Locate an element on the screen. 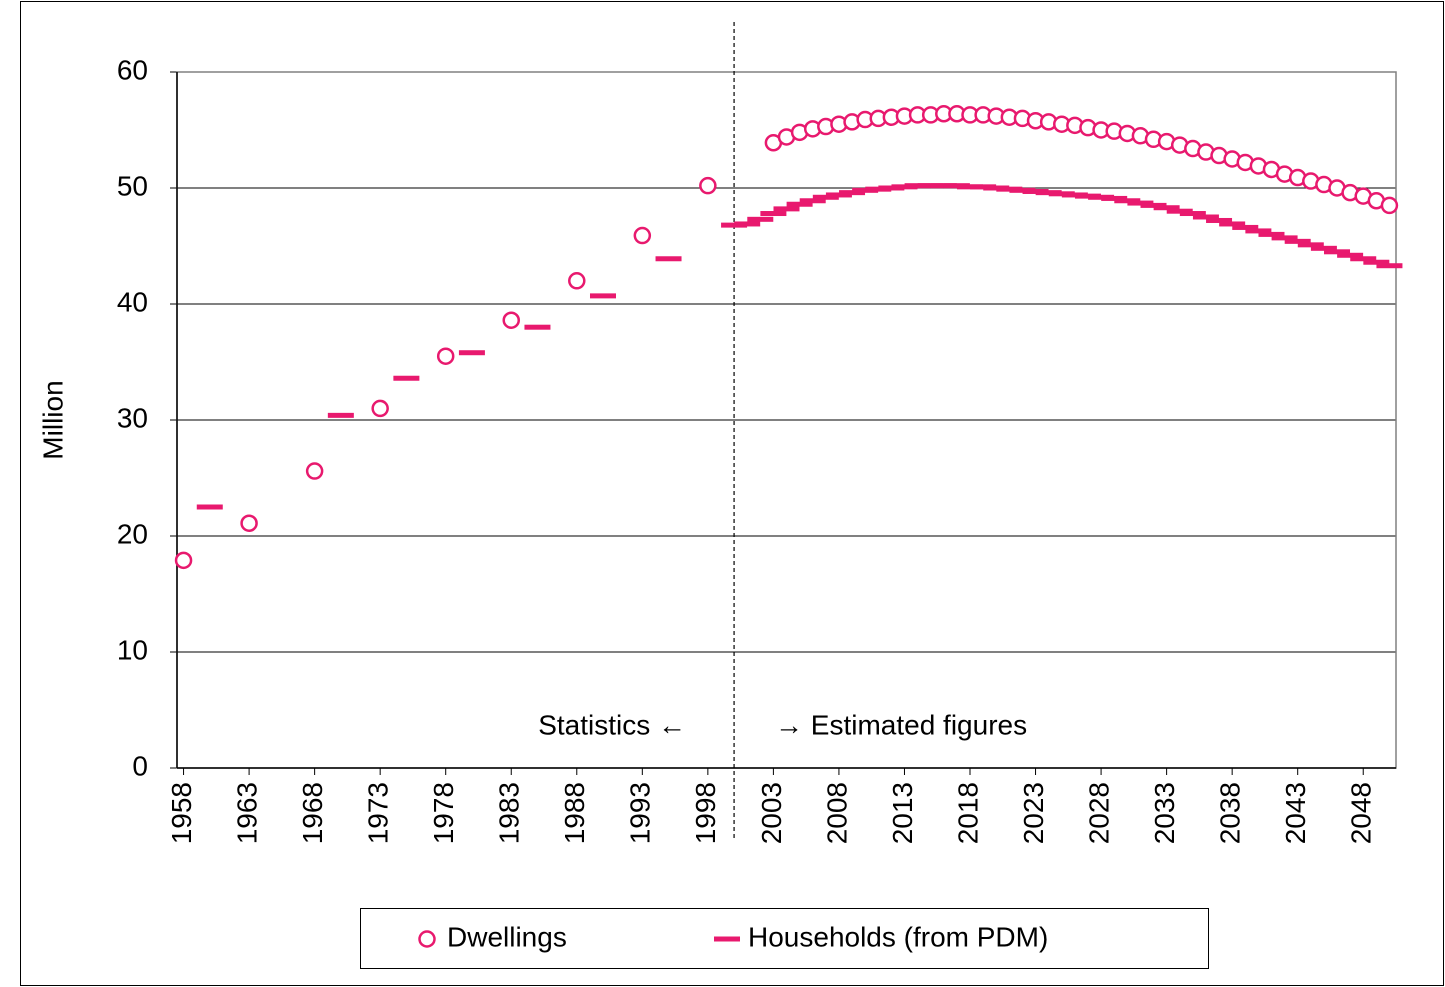 The image size is (1445, 987). annotation: → Estimated figures is located at coordinates (901, 724).